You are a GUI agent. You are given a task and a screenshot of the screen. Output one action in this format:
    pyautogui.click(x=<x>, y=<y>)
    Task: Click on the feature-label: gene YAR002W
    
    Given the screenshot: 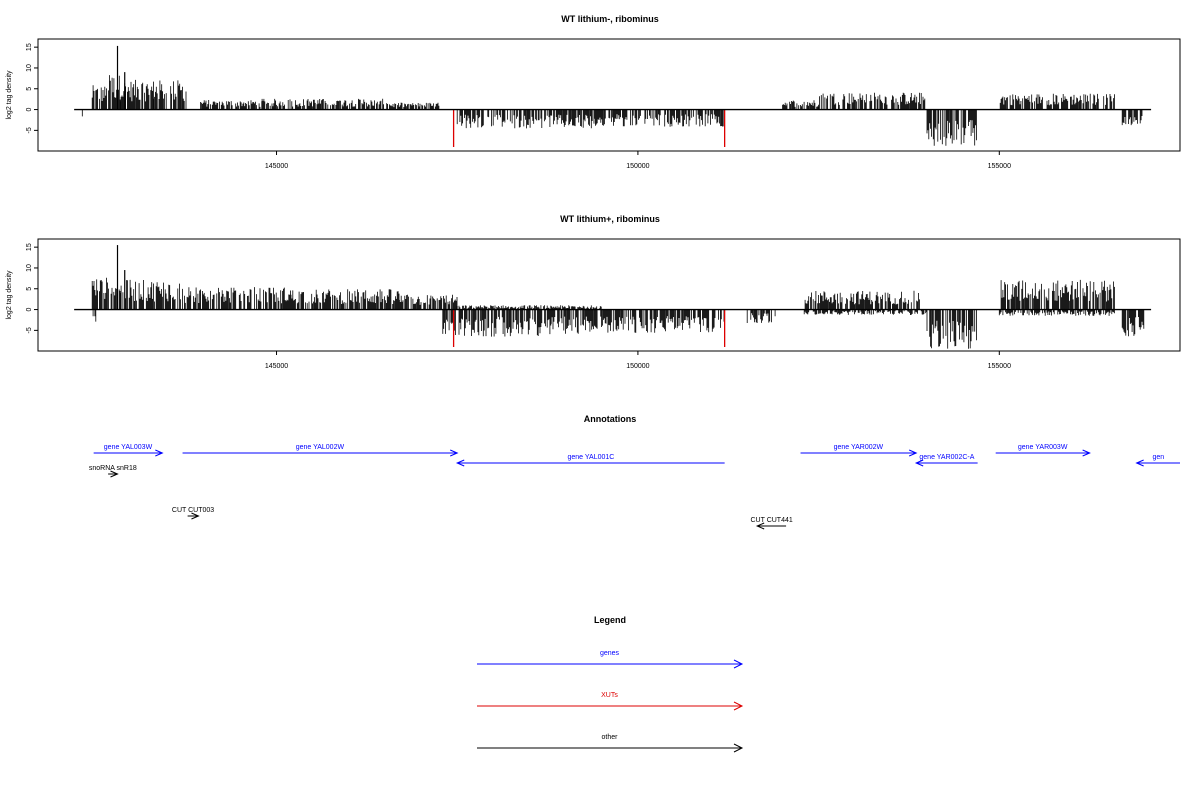 What is the action you would take?
    pyautogui.click(x=859, y=447)
    